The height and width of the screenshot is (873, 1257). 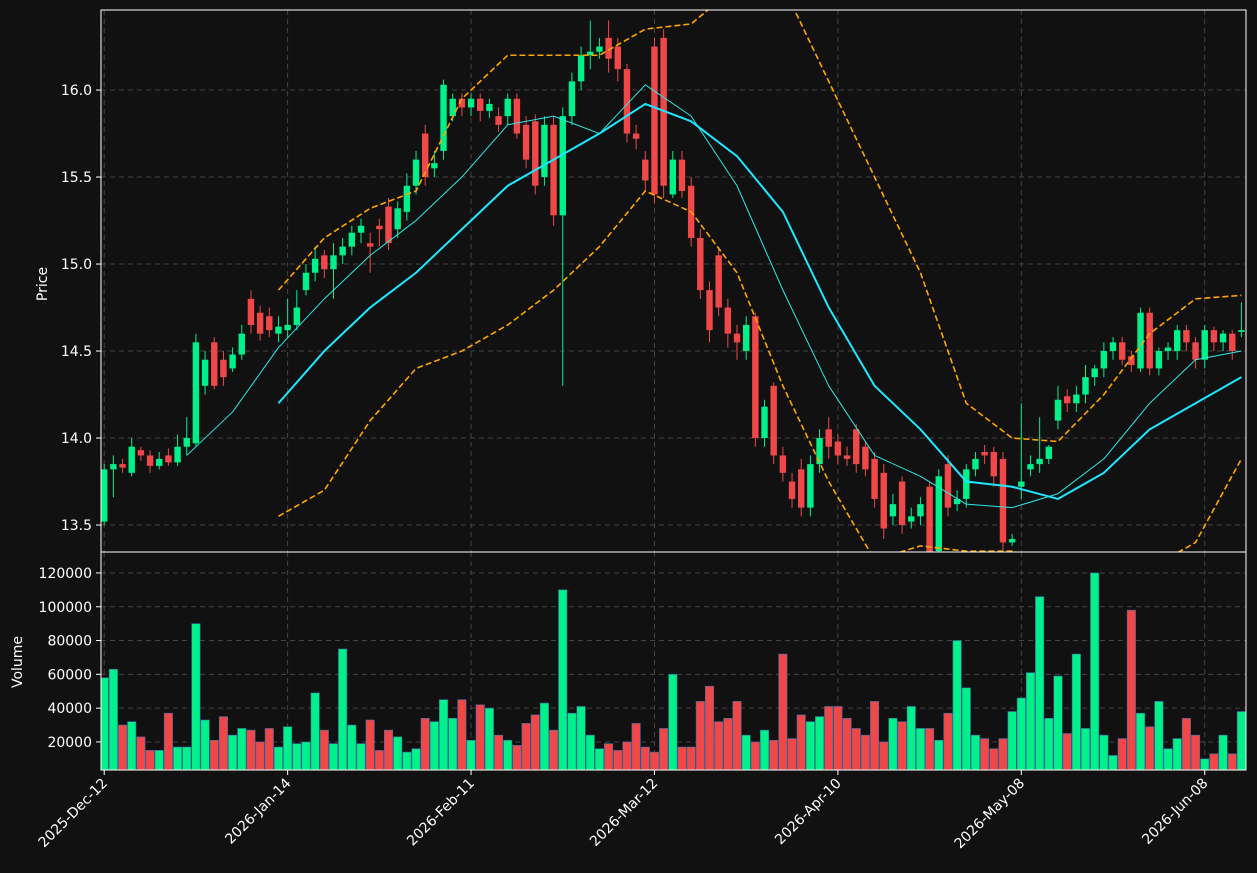 I want to click on volume-tick-label: 80000, so click(x=69, y=642).